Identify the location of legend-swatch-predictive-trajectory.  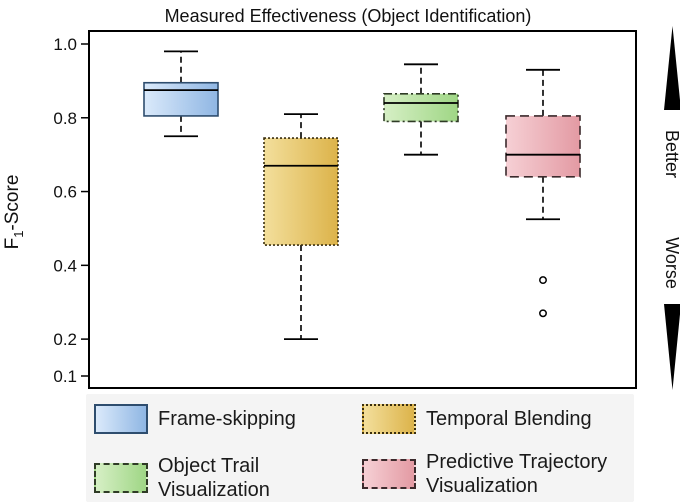
(389, 474).